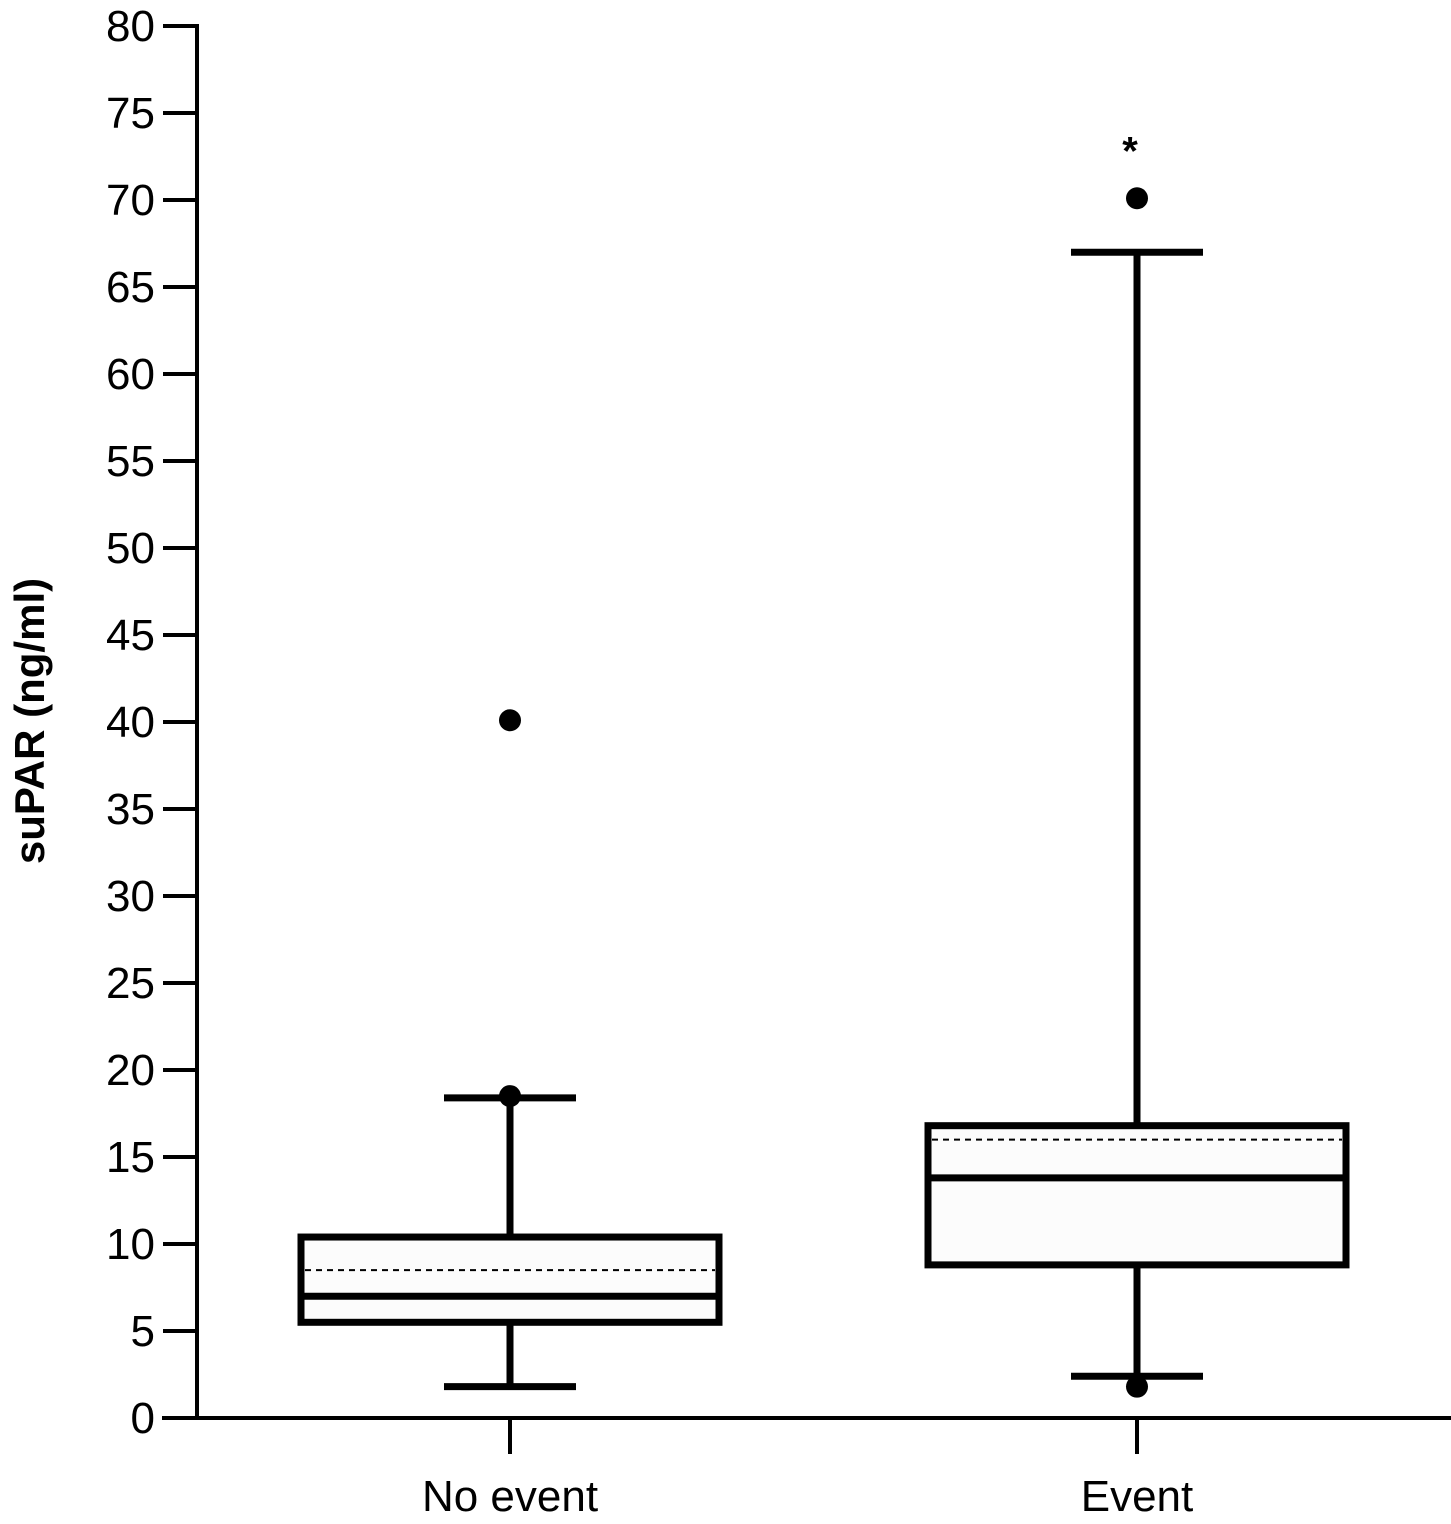 The height and width of the screenshot is (1524, 1451). What do you see at coordinates (29, 721) in the screenshot?
I see `y-axis-title: suPAR (ng/ml)` at bounding box center [29, 721].